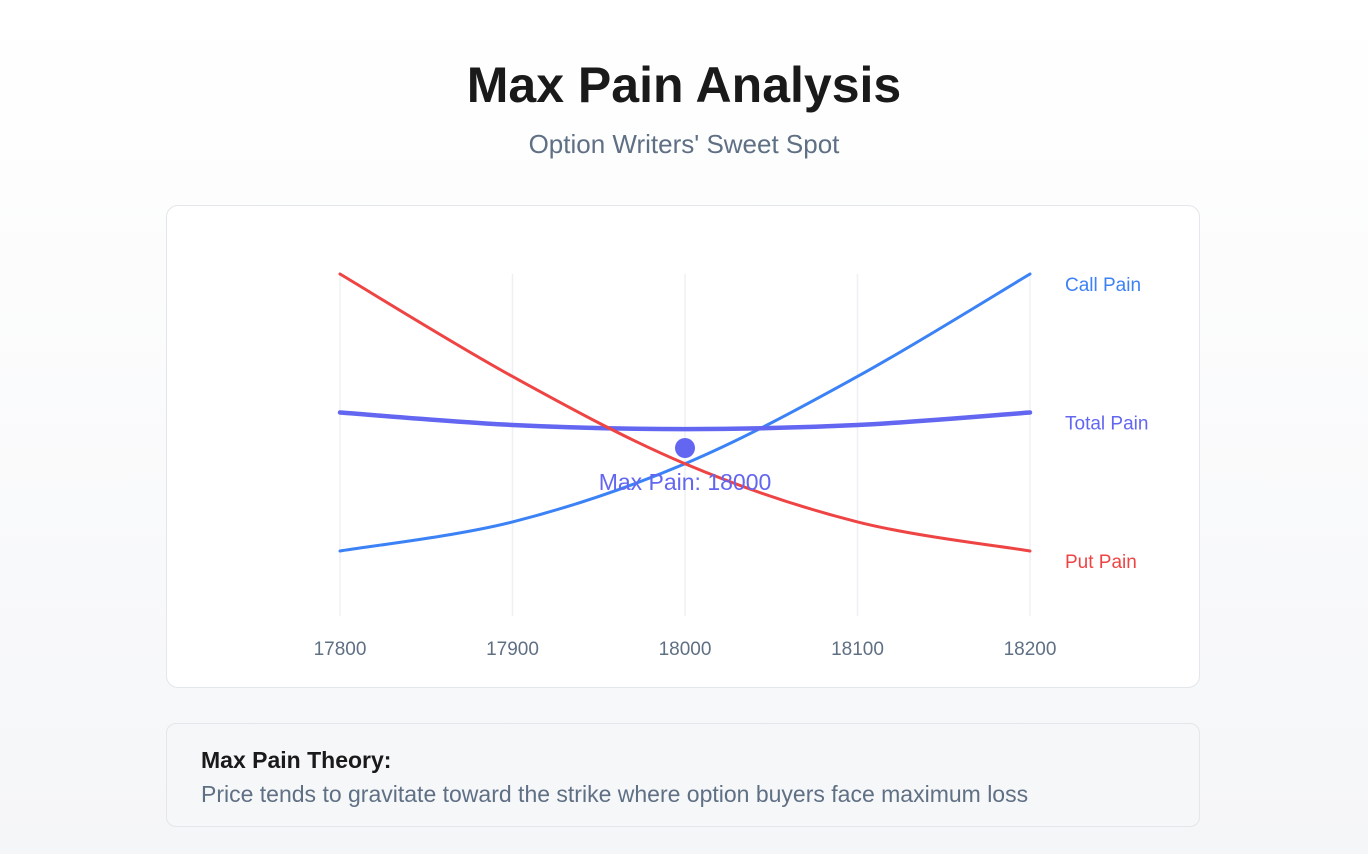 The width and height of the screenshot is (1368, 854). I want to click on x-tick-label: 17900, so click(512, 649).